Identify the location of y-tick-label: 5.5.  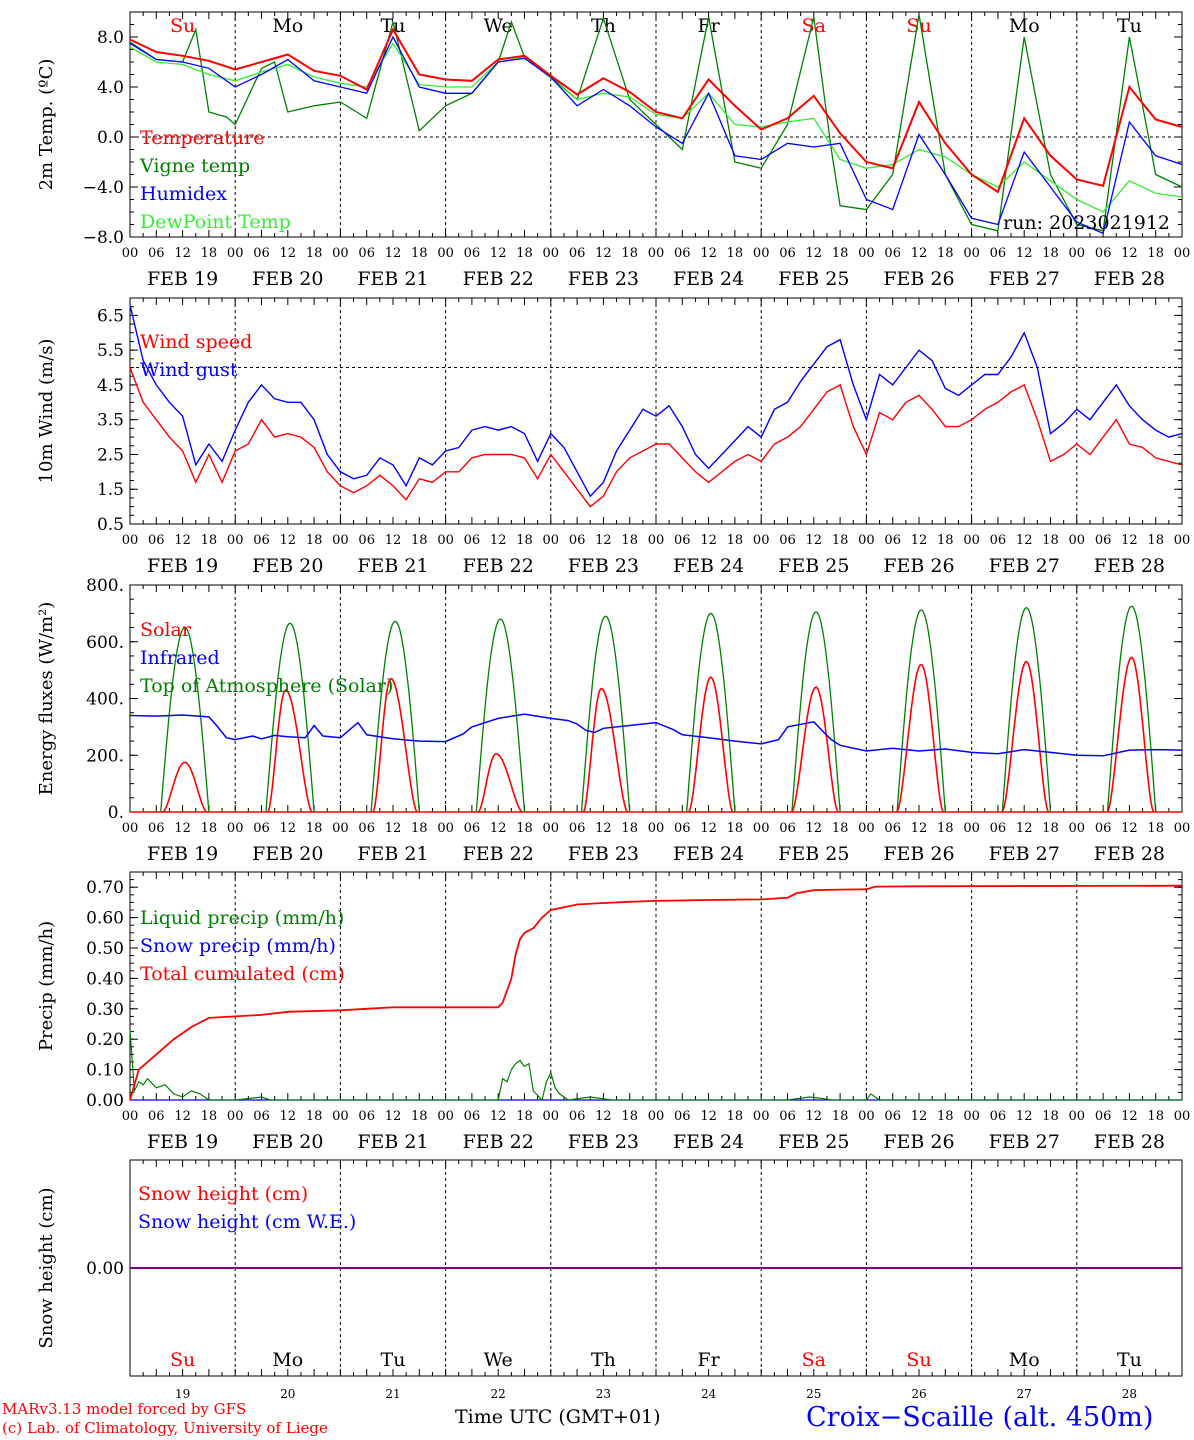
(110, 351).